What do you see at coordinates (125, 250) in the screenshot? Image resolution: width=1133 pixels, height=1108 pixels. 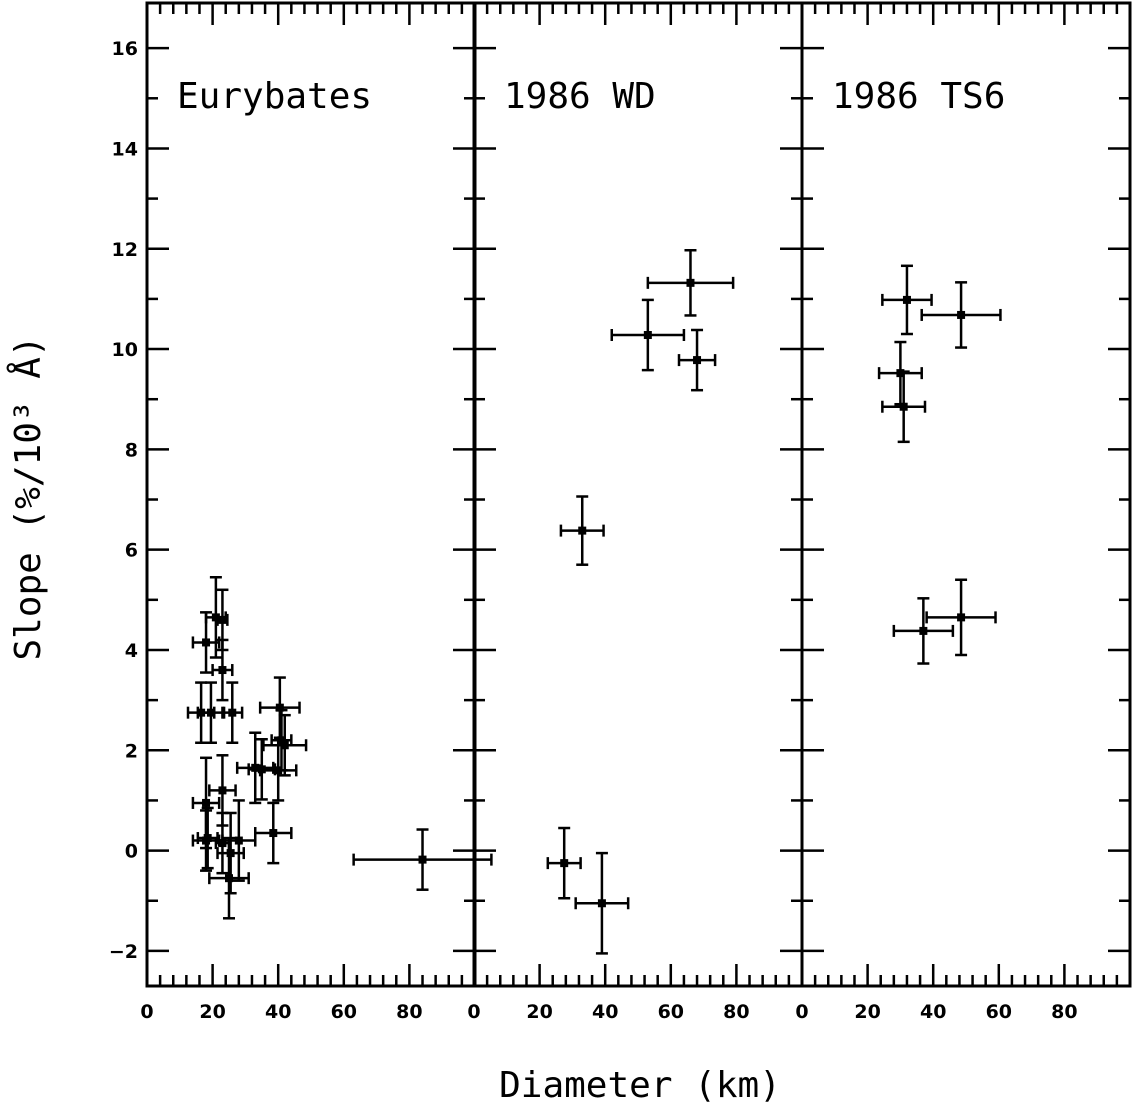 I see `y-tick-label: 12` at bounding box center [125, 250].